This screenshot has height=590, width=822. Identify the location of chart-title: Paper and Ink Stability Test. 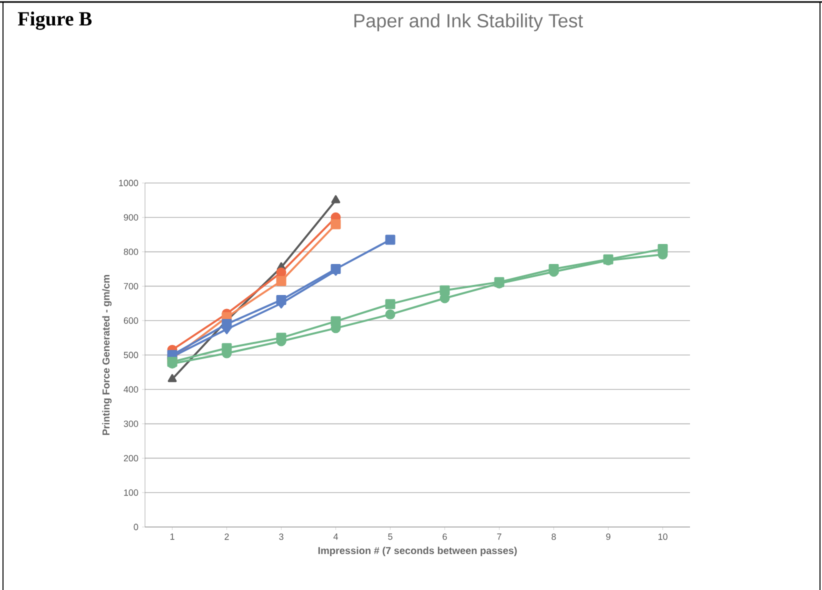
(468, 23).